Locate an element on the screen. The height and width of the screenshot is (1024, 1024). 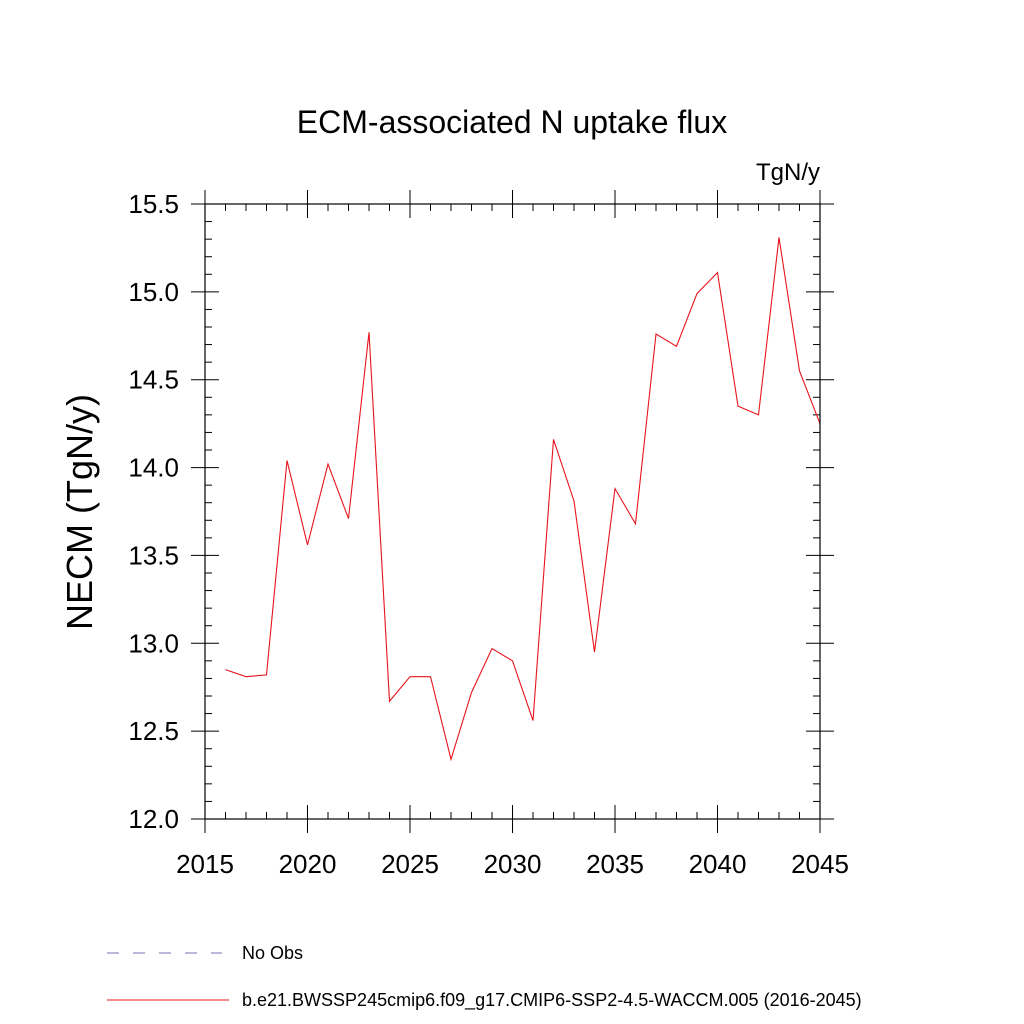
chart-title: ECM-associated N uptake flux is located at coordinates (512, 122).